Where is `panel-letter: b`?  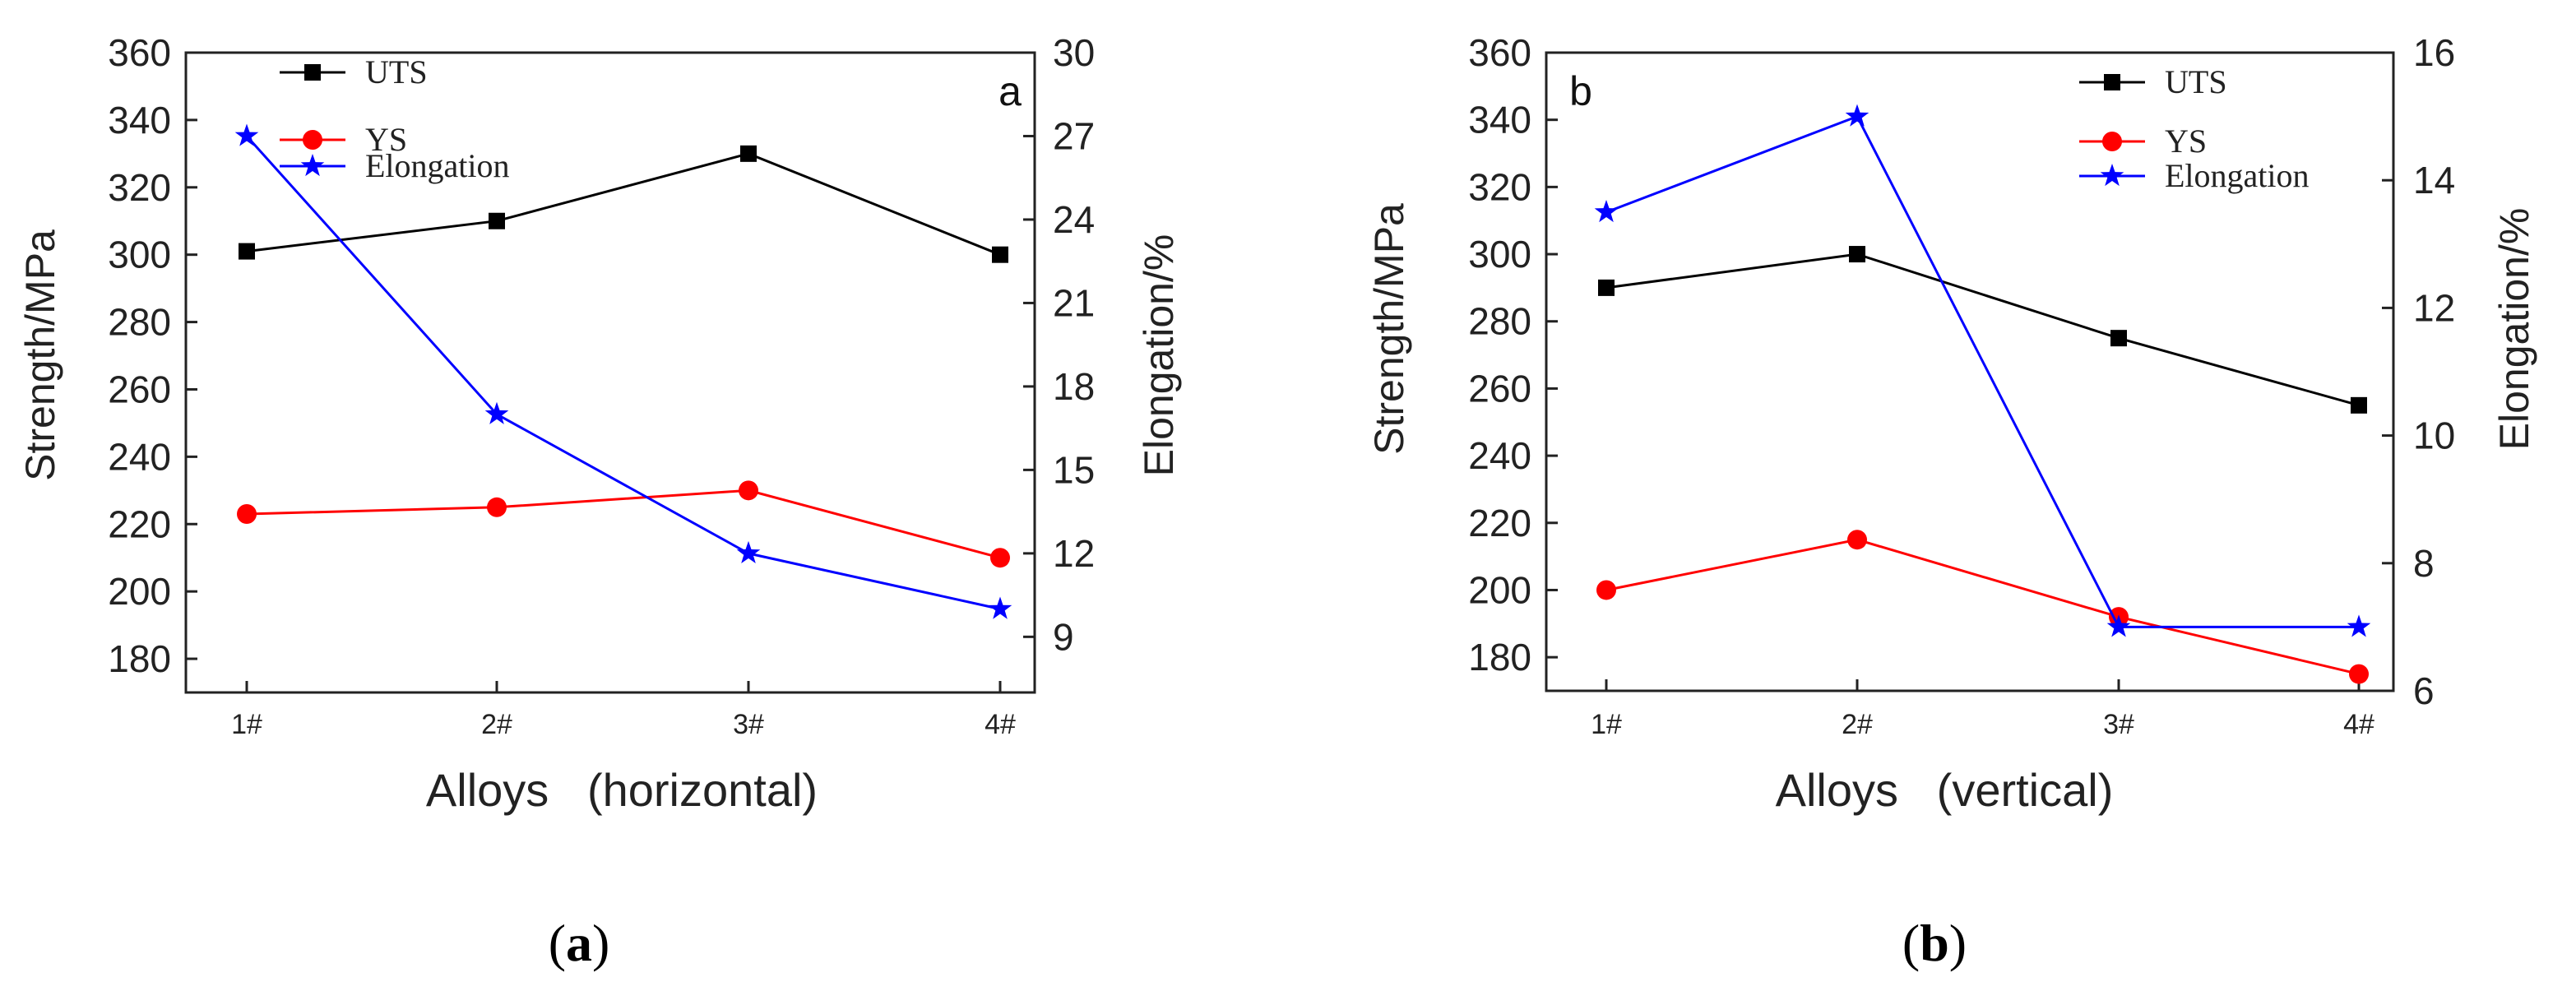 panel-letter: b is located at coordinates (1581, 91).